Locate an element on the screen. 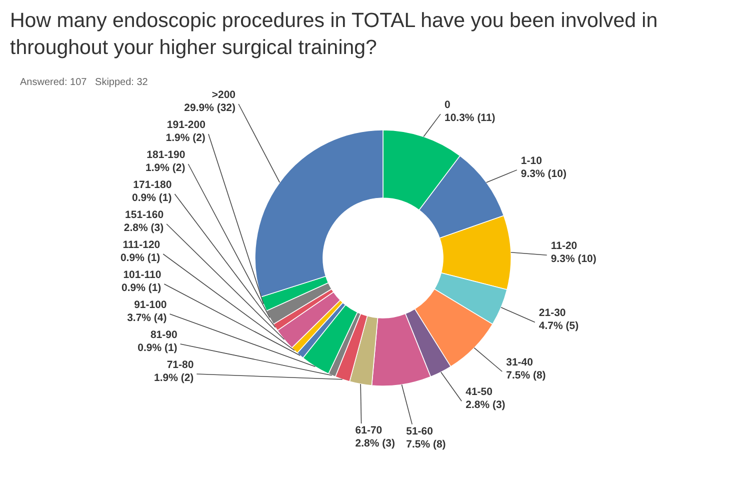 The width and height of the screenshot is (749, 501). chart-title: How many endoscopic procedures in TOTAL have you been involved in throughout your higher surgical training? is located at coordinates (334, 34).